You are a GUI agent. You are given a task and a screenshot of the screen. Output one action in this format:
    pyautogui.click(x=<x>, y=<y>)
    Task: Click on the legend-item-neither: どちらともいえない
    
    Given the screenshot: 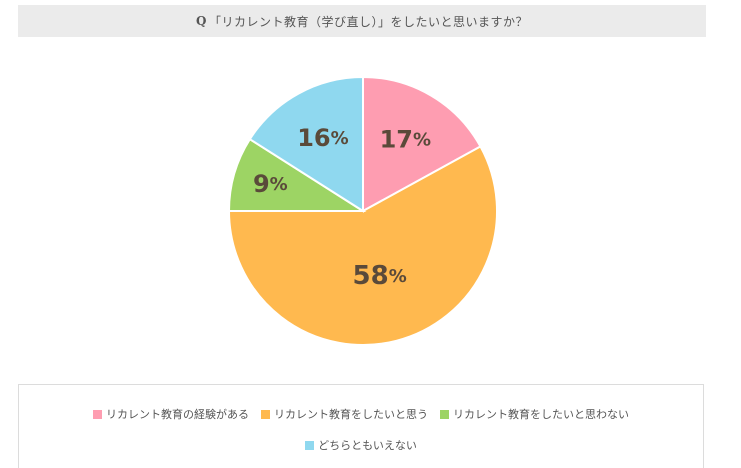 What is the action you would take?
    pyautogui.click(x=361, y=445)
    